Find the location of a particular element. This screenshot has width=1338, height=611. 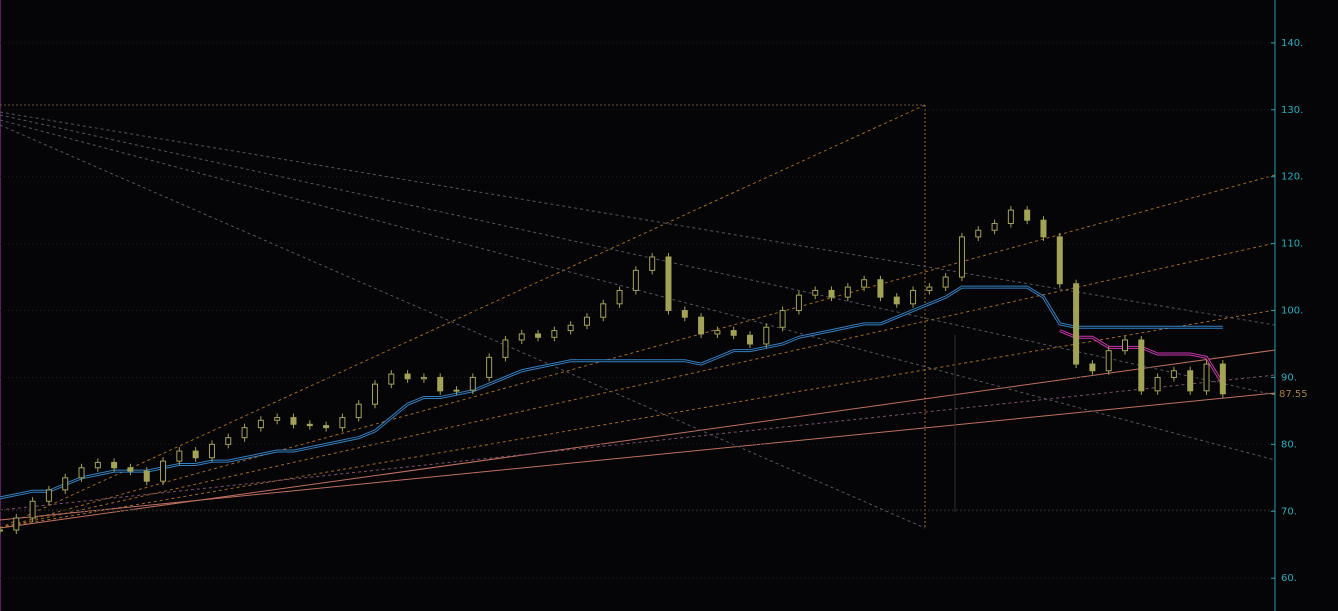

y-tick-label: 70. is located at coordinates (1289, 511).